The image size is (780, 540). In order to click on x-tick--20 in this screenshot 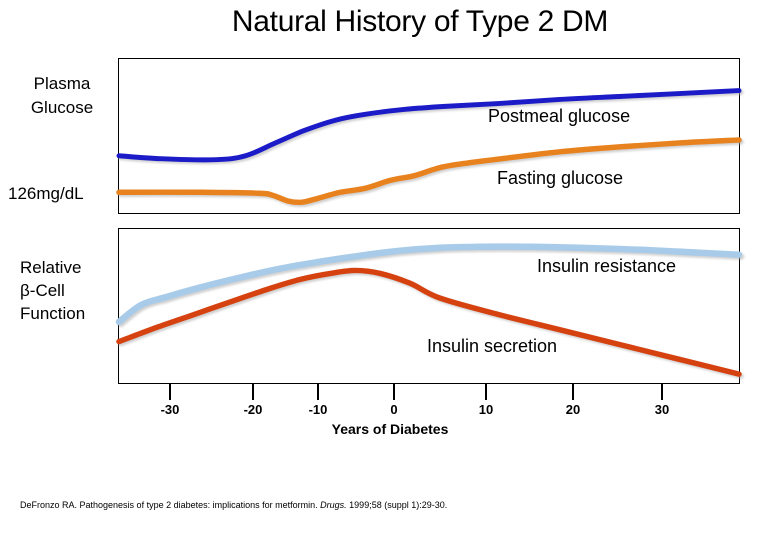, I will do `click(253, 391)`.